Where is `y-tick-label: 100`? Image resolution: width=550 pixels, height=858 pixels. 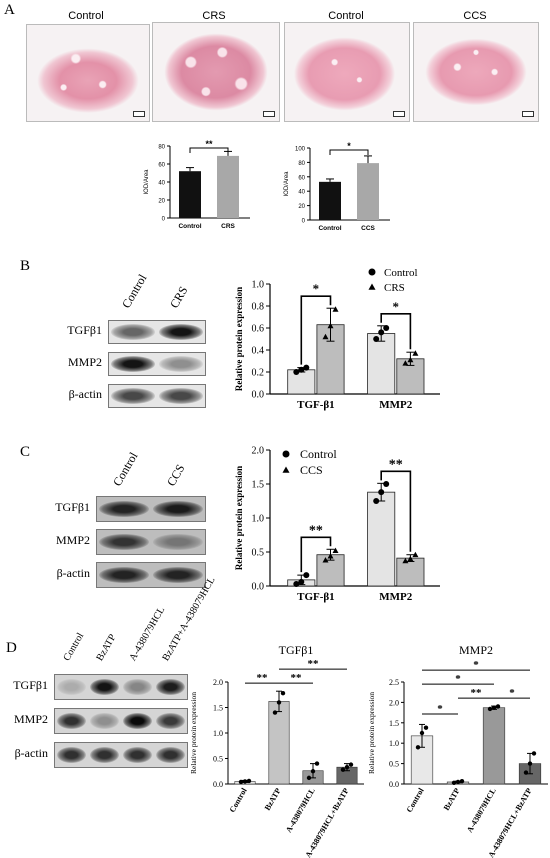
y-tick-label: 100 is located at coordinates (300, 150).